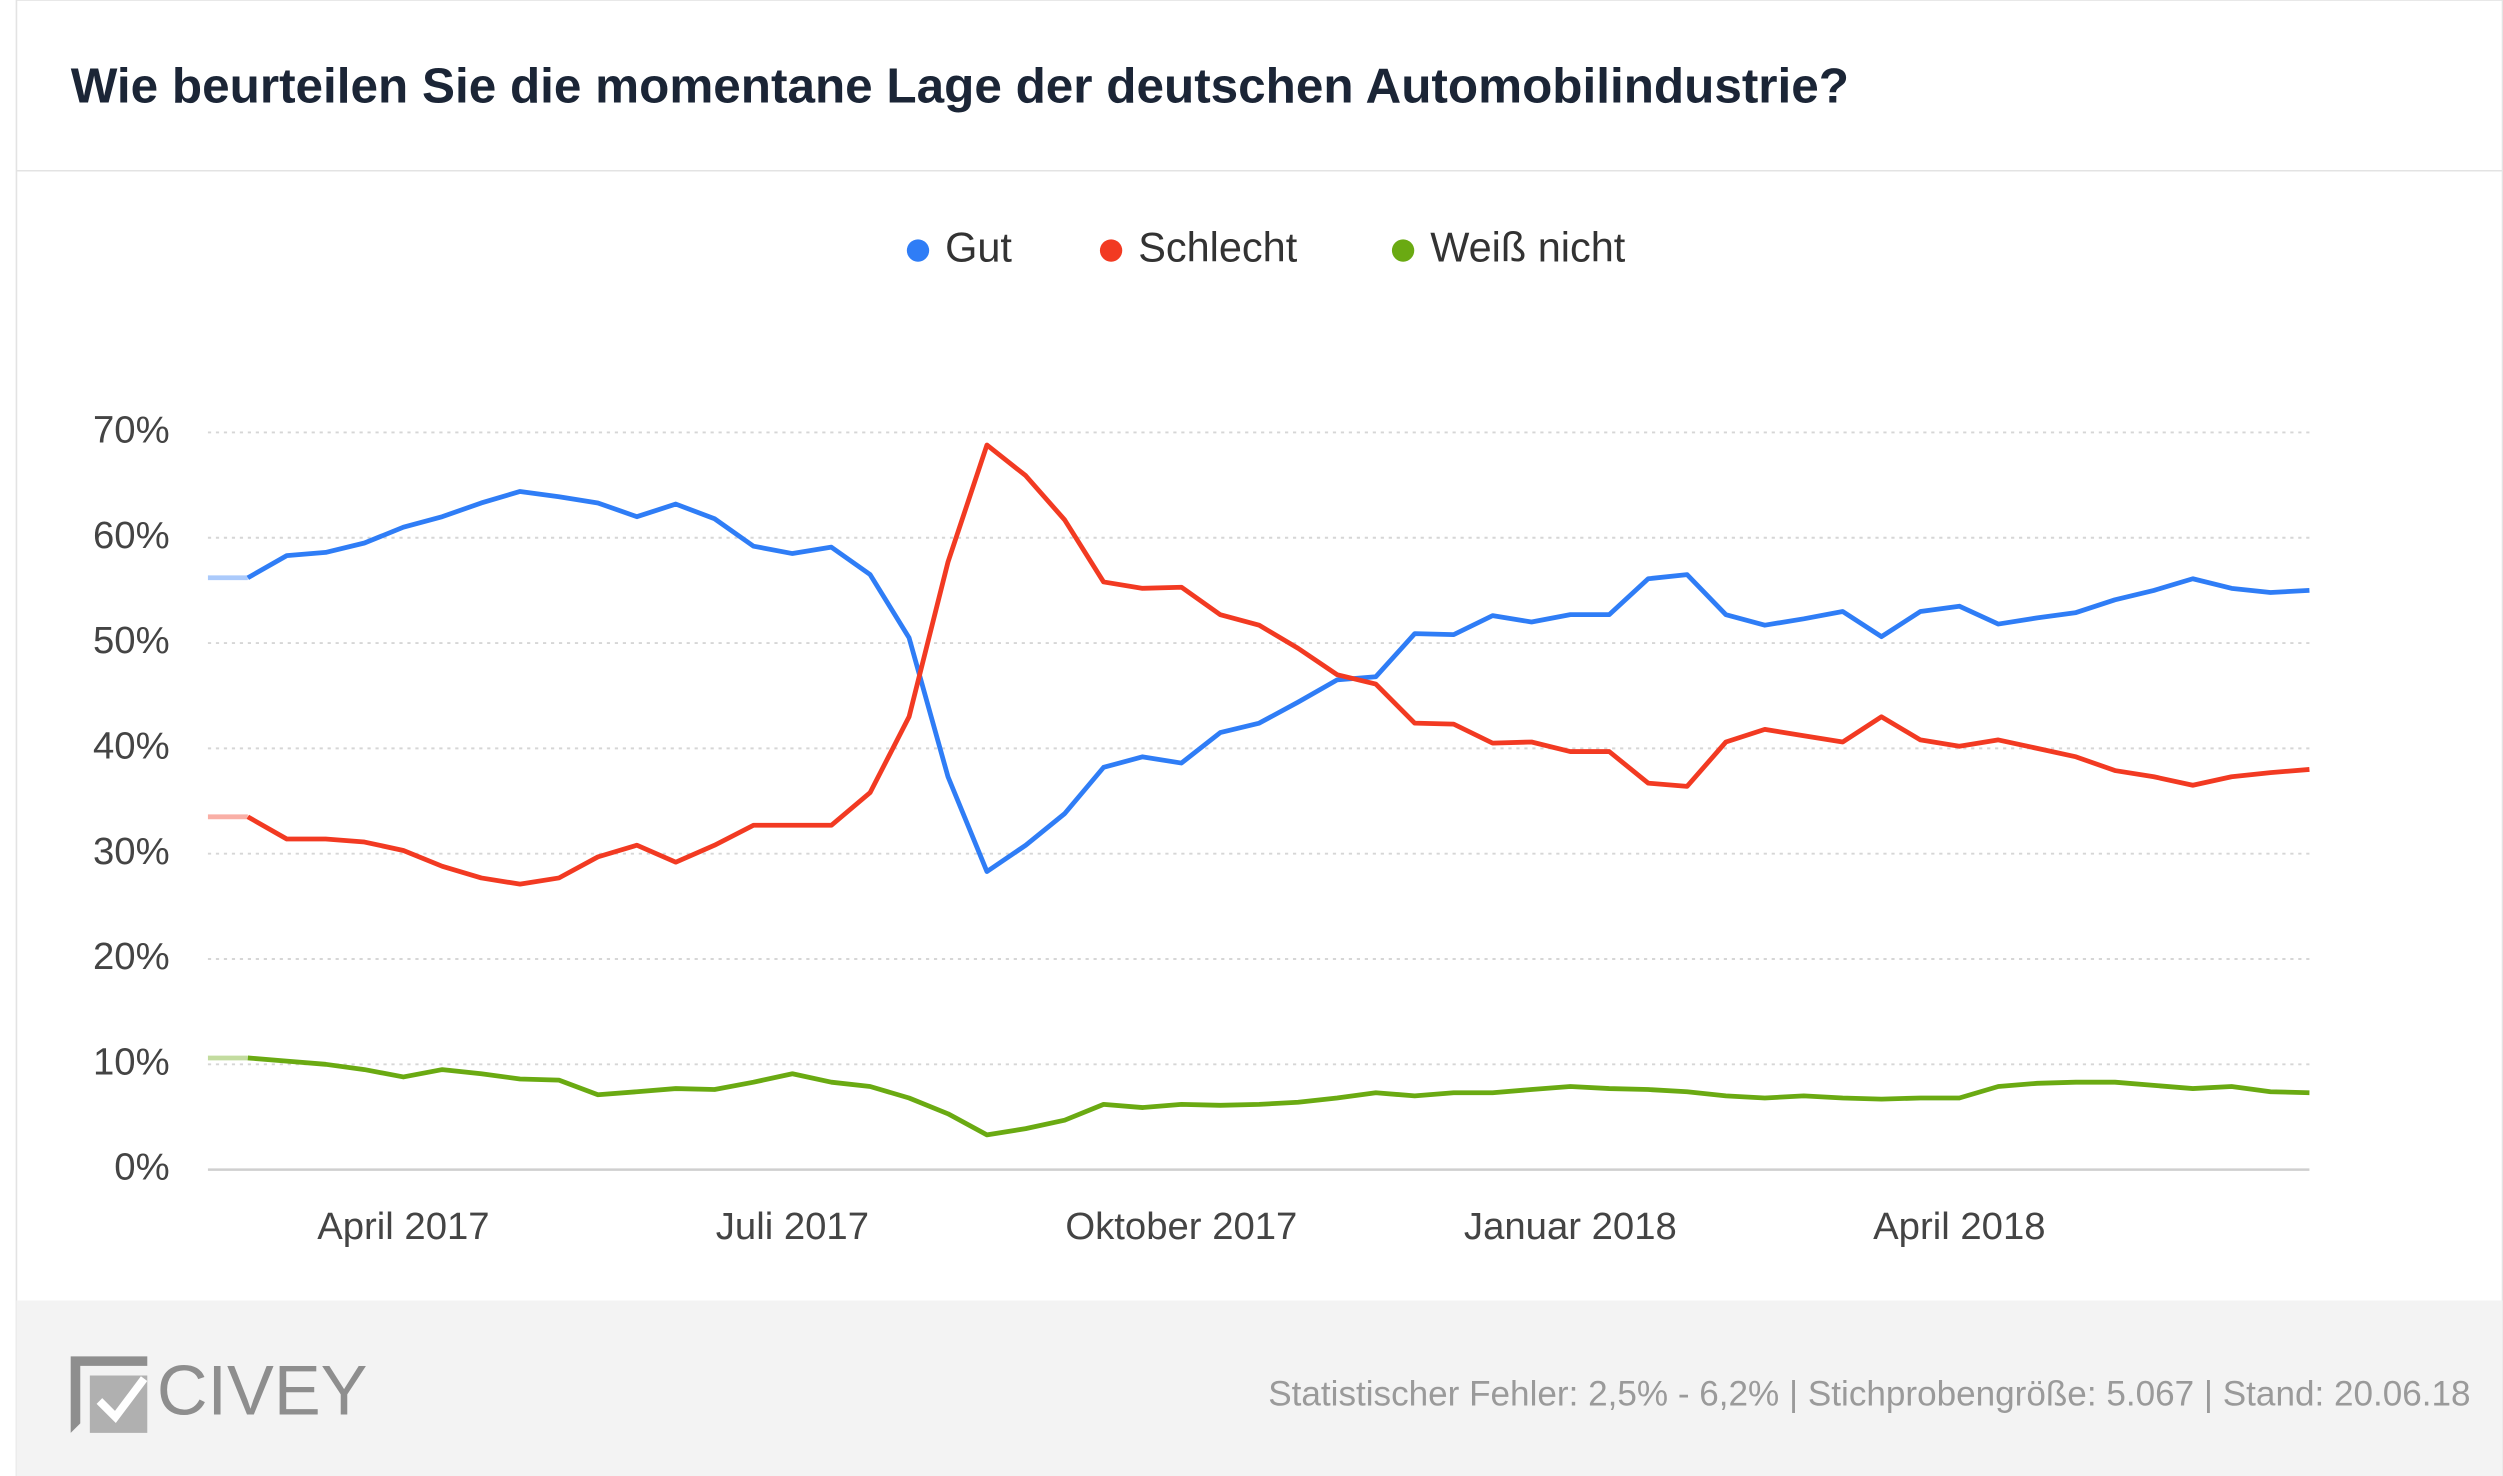 Image resolution: width=2503 pixels, height=1476 pixels. I want to click on y-tick-label: 30%, so click(131, 851).